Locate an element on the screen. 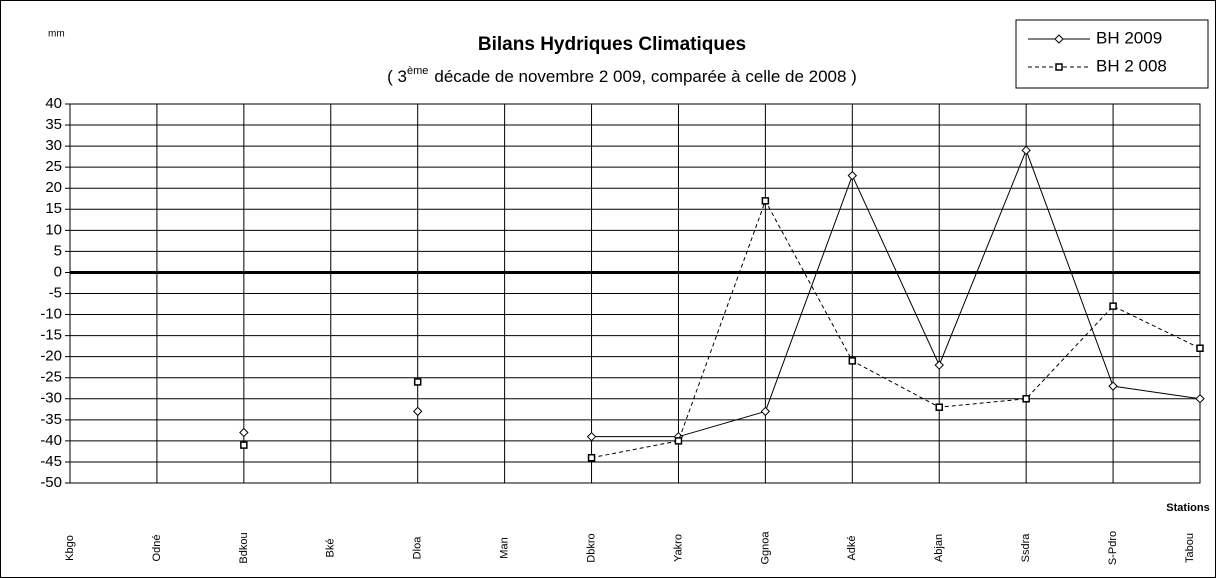  unit-label: mm is located at coordinates (56, 34).